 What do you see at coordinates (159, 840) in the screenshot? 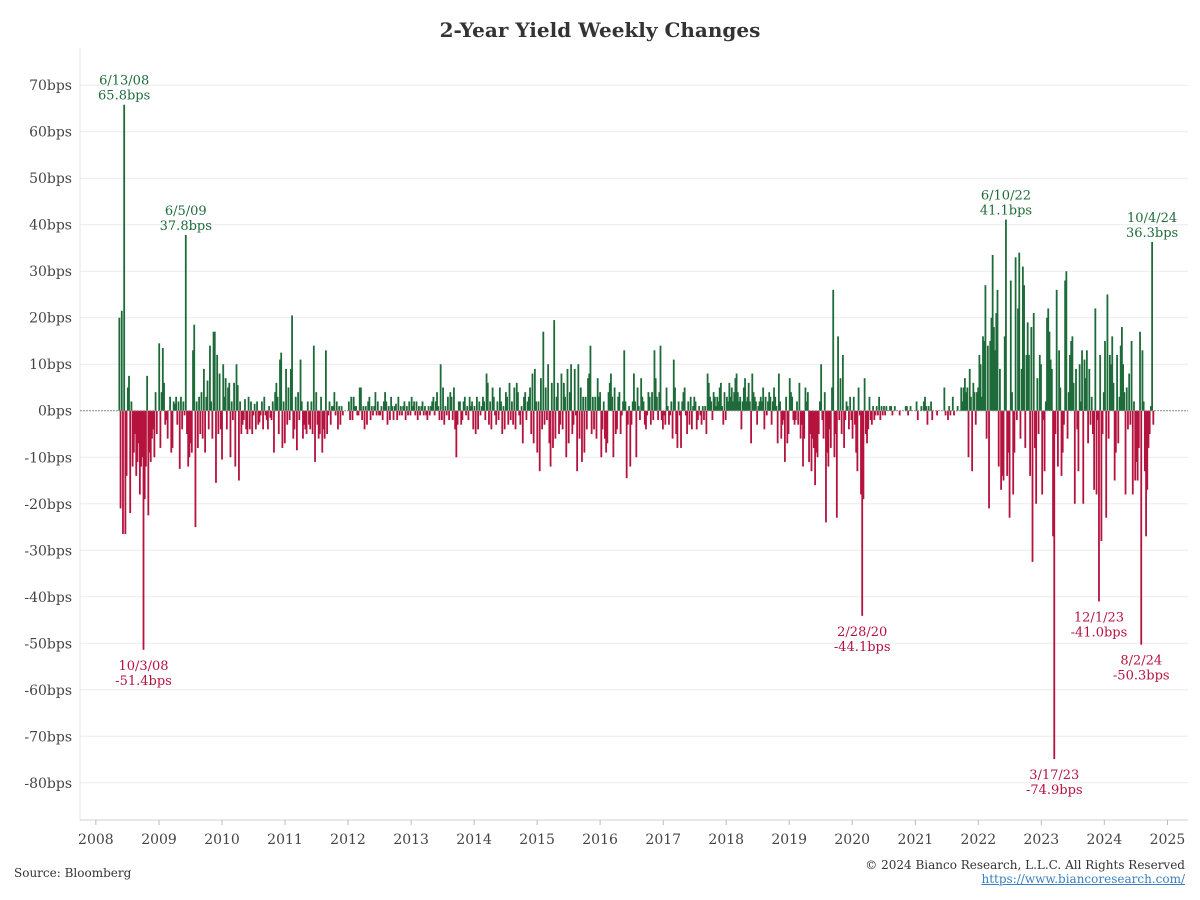
I see `x-tick-label: 2009` at bounding box center [159, 840].